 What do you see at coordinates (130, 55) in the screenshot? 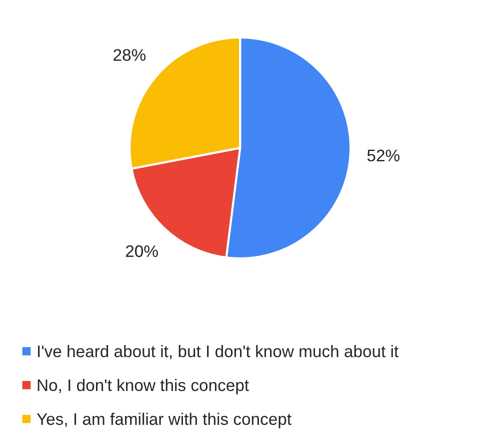
I see `data-label: 28%` at bounding box center [130, 55].